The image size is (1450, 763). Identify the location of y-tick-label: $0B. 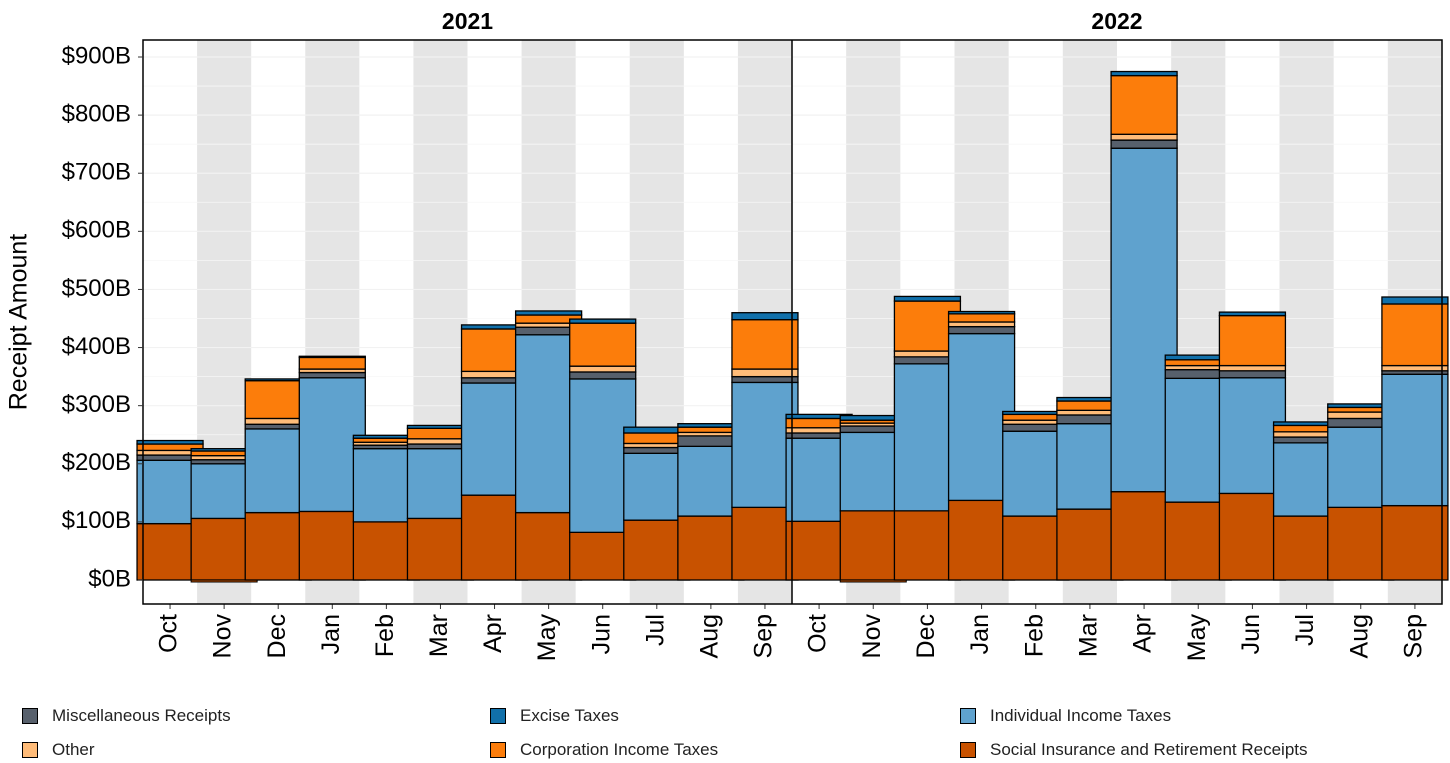
(109, 578).